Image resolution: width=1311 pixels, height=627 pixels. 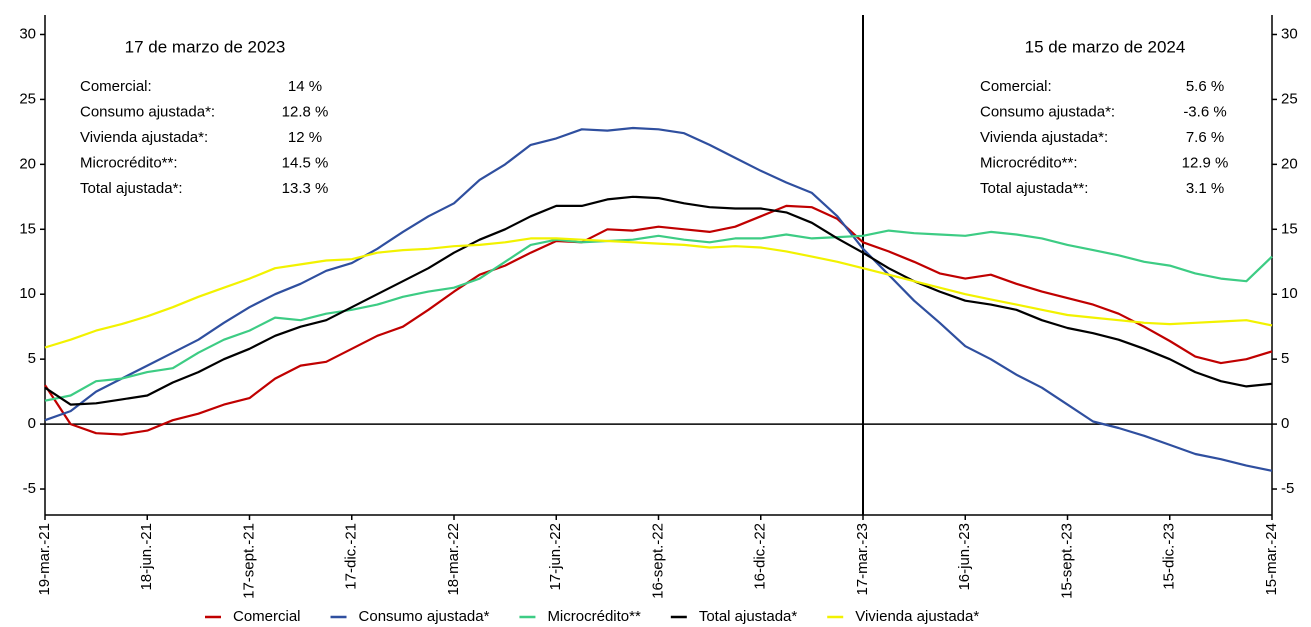 What do you see at coordinates (1204, 111) in the screenshot?
I see `annotation-value: -3.6 %` at bounding box center [1204, 111].